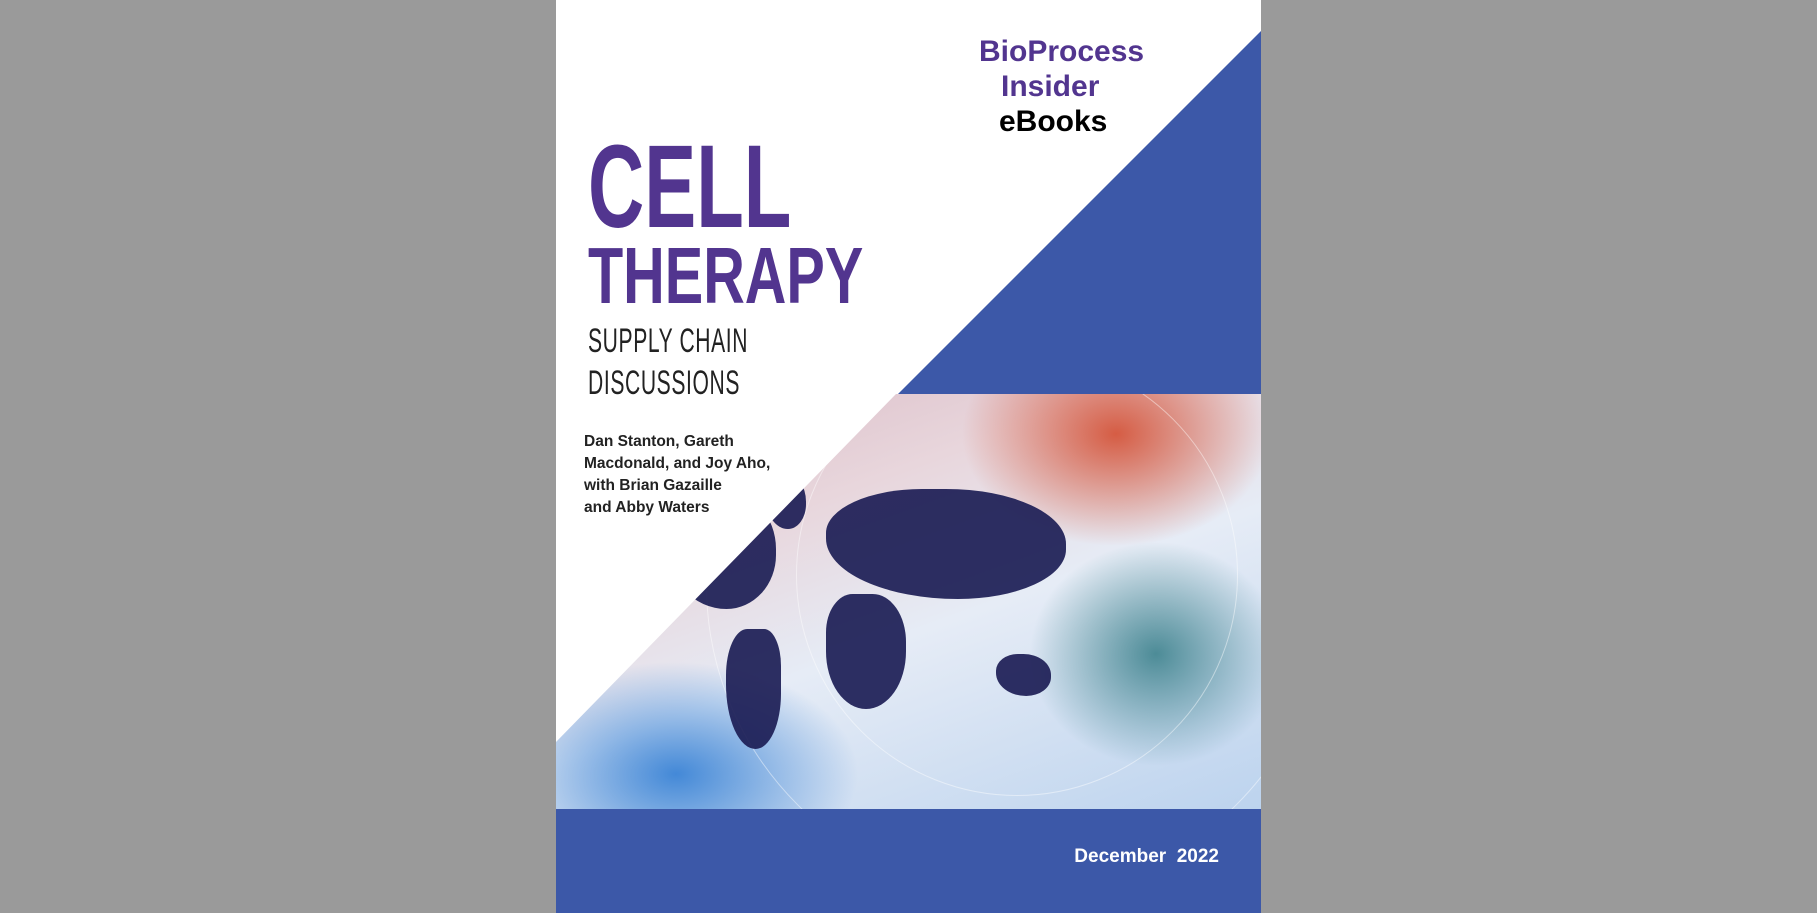  What do you see at coordinates (1050, 86) in the screenshot?
I see `brand-insider: Insider` at bounding box center [1050, 86].